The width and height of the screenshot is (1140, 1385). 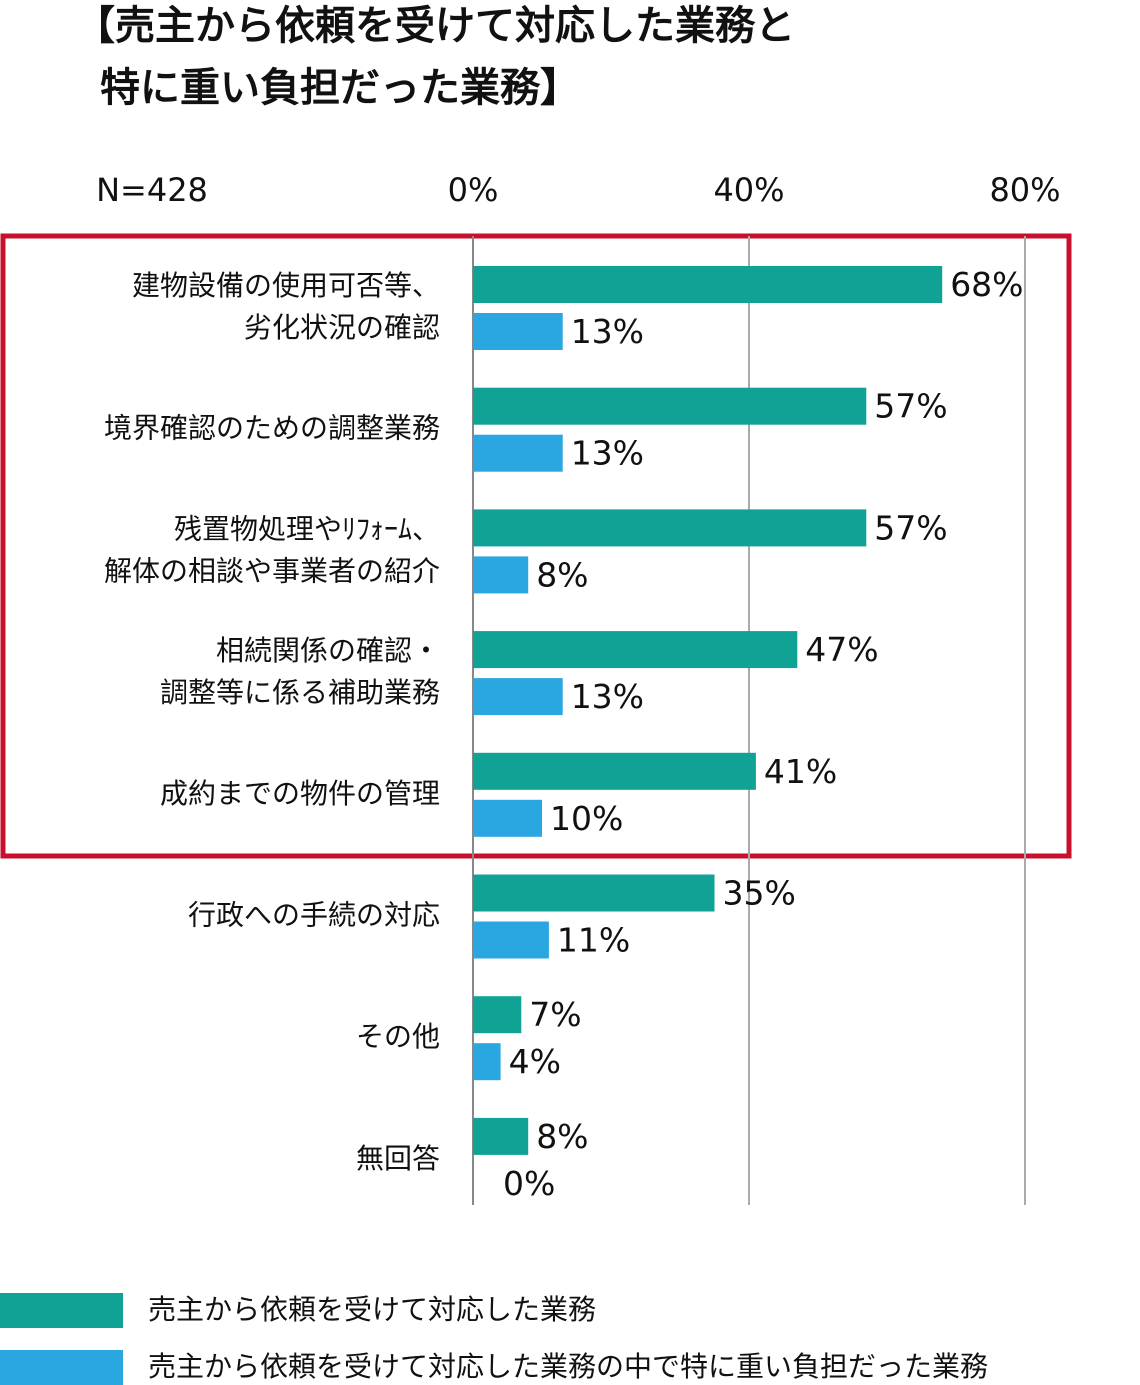 What do you see at coordinates (307, 528) in the screenshot?
I see `category-label: 残置物処理やﾘﾌｫｰﾑ、` at bounding box center [307, 528].